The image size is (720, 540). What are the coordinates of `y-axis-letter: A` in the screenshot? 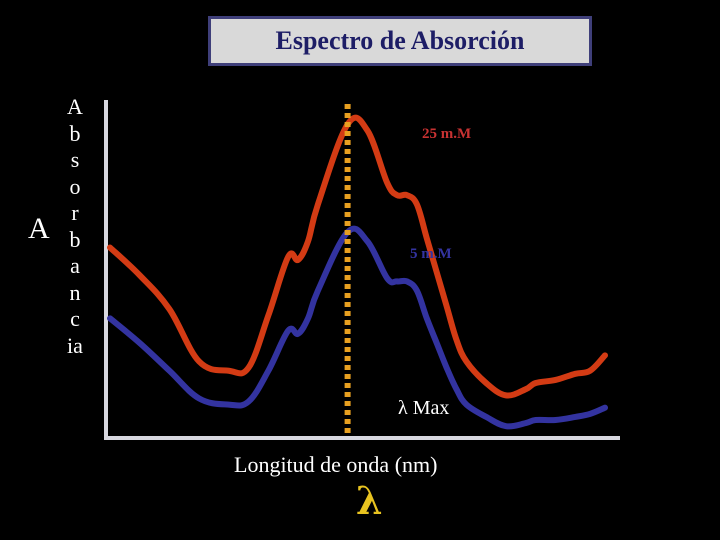 It's located at (75, 106).